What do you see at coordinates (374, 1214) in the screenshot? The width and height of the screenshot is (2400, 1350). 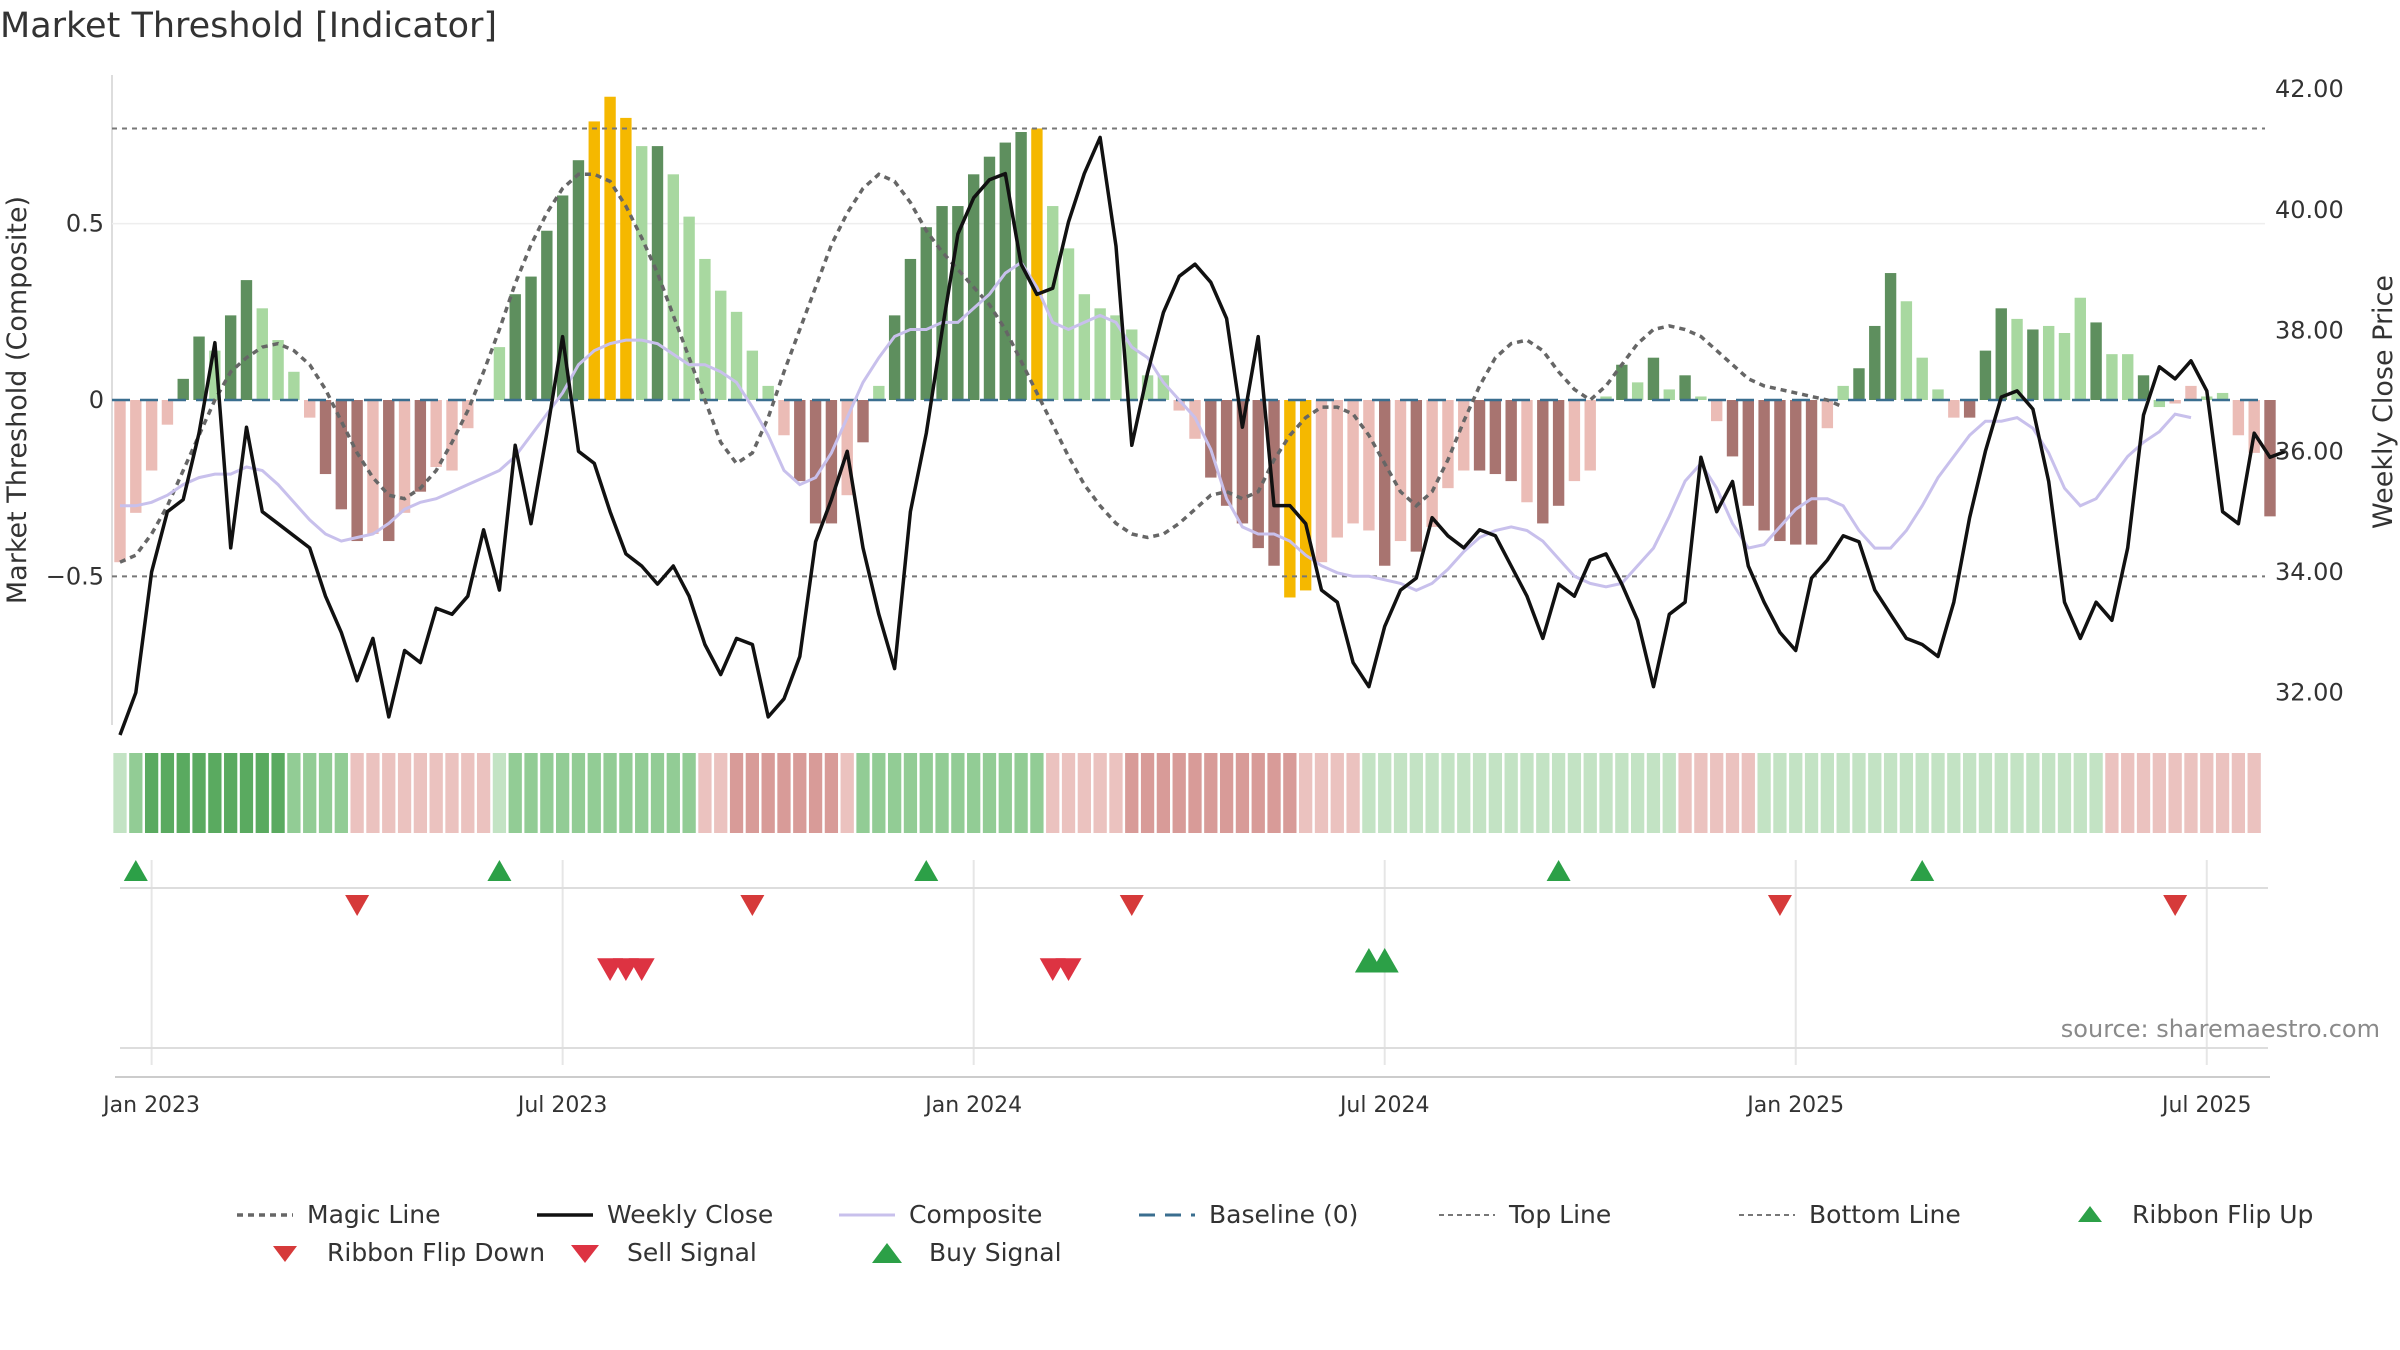 I see `legend-label: Magic Line` at bounding box center [374, 1214].